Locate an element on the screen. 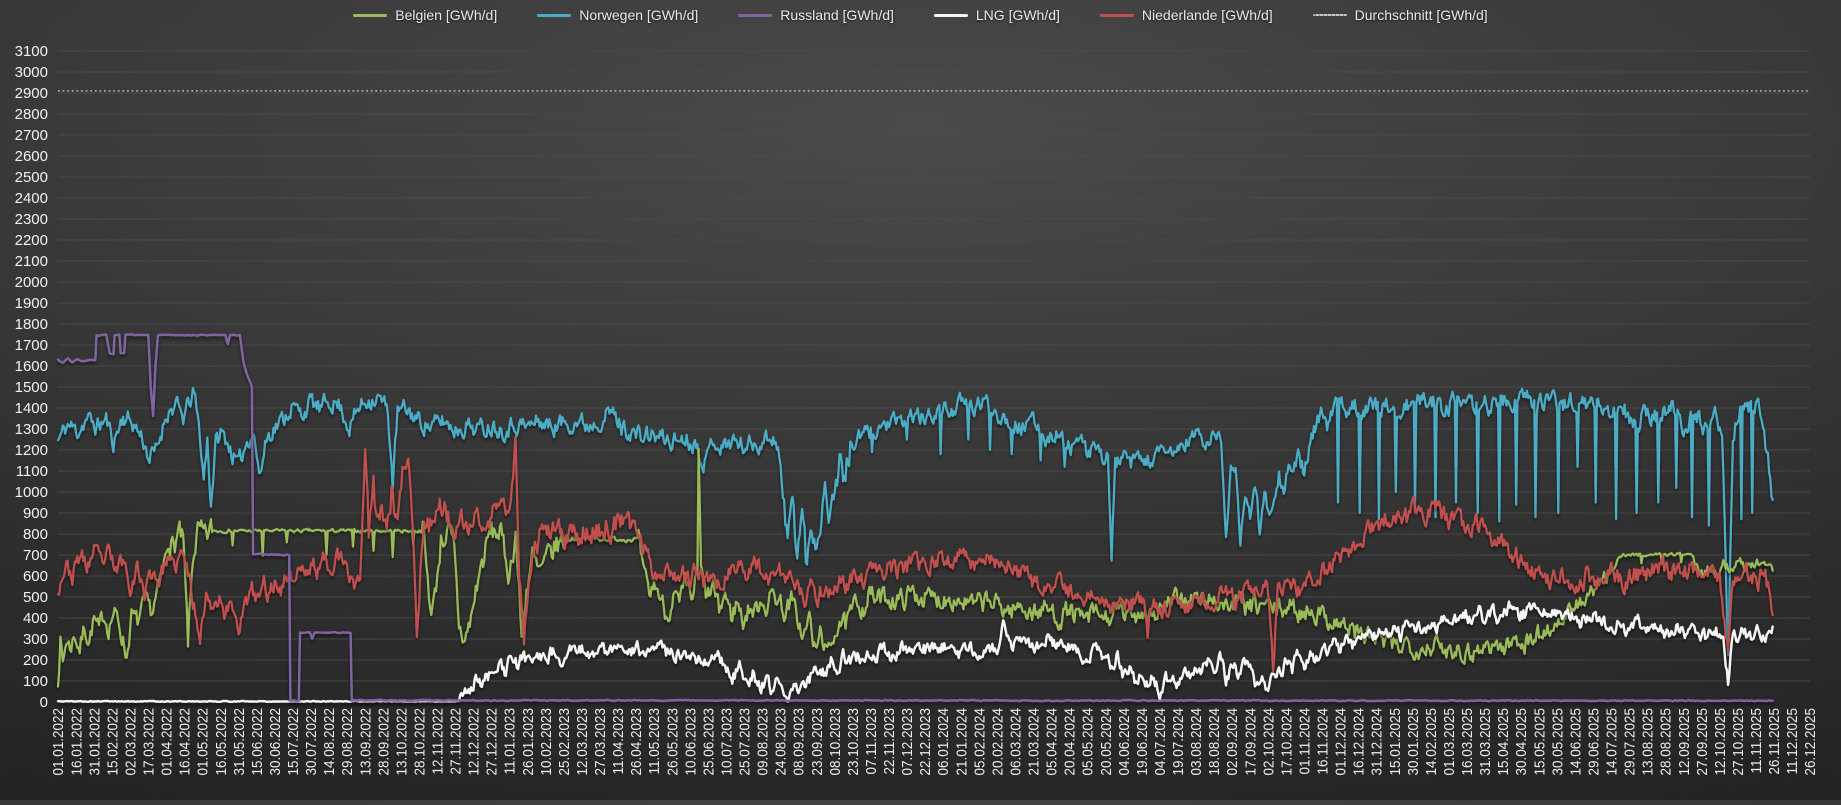  svg-text: 05.05.2024 is located at coordinates (1087, 742).